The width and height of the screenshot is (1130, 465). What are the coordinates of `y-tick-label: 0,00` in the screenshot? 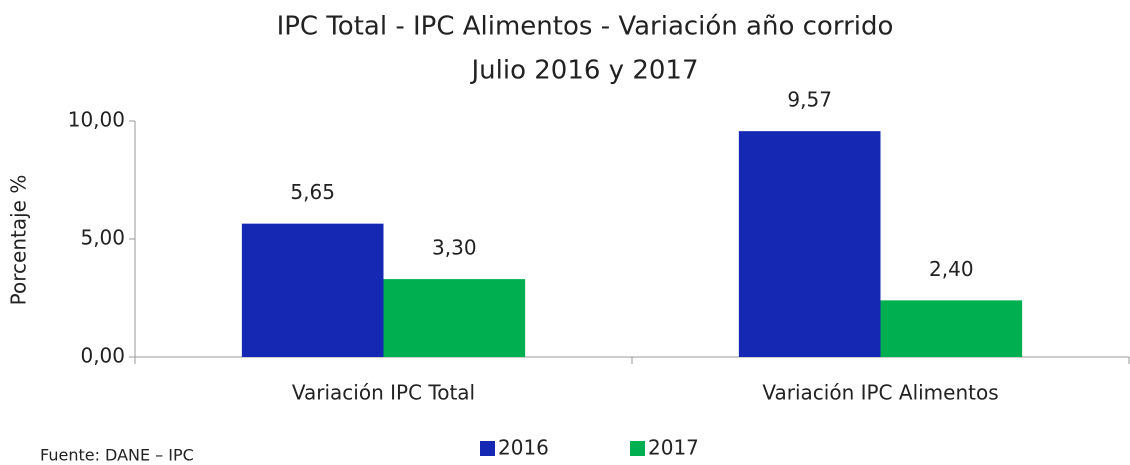 It's located at (102, 356).